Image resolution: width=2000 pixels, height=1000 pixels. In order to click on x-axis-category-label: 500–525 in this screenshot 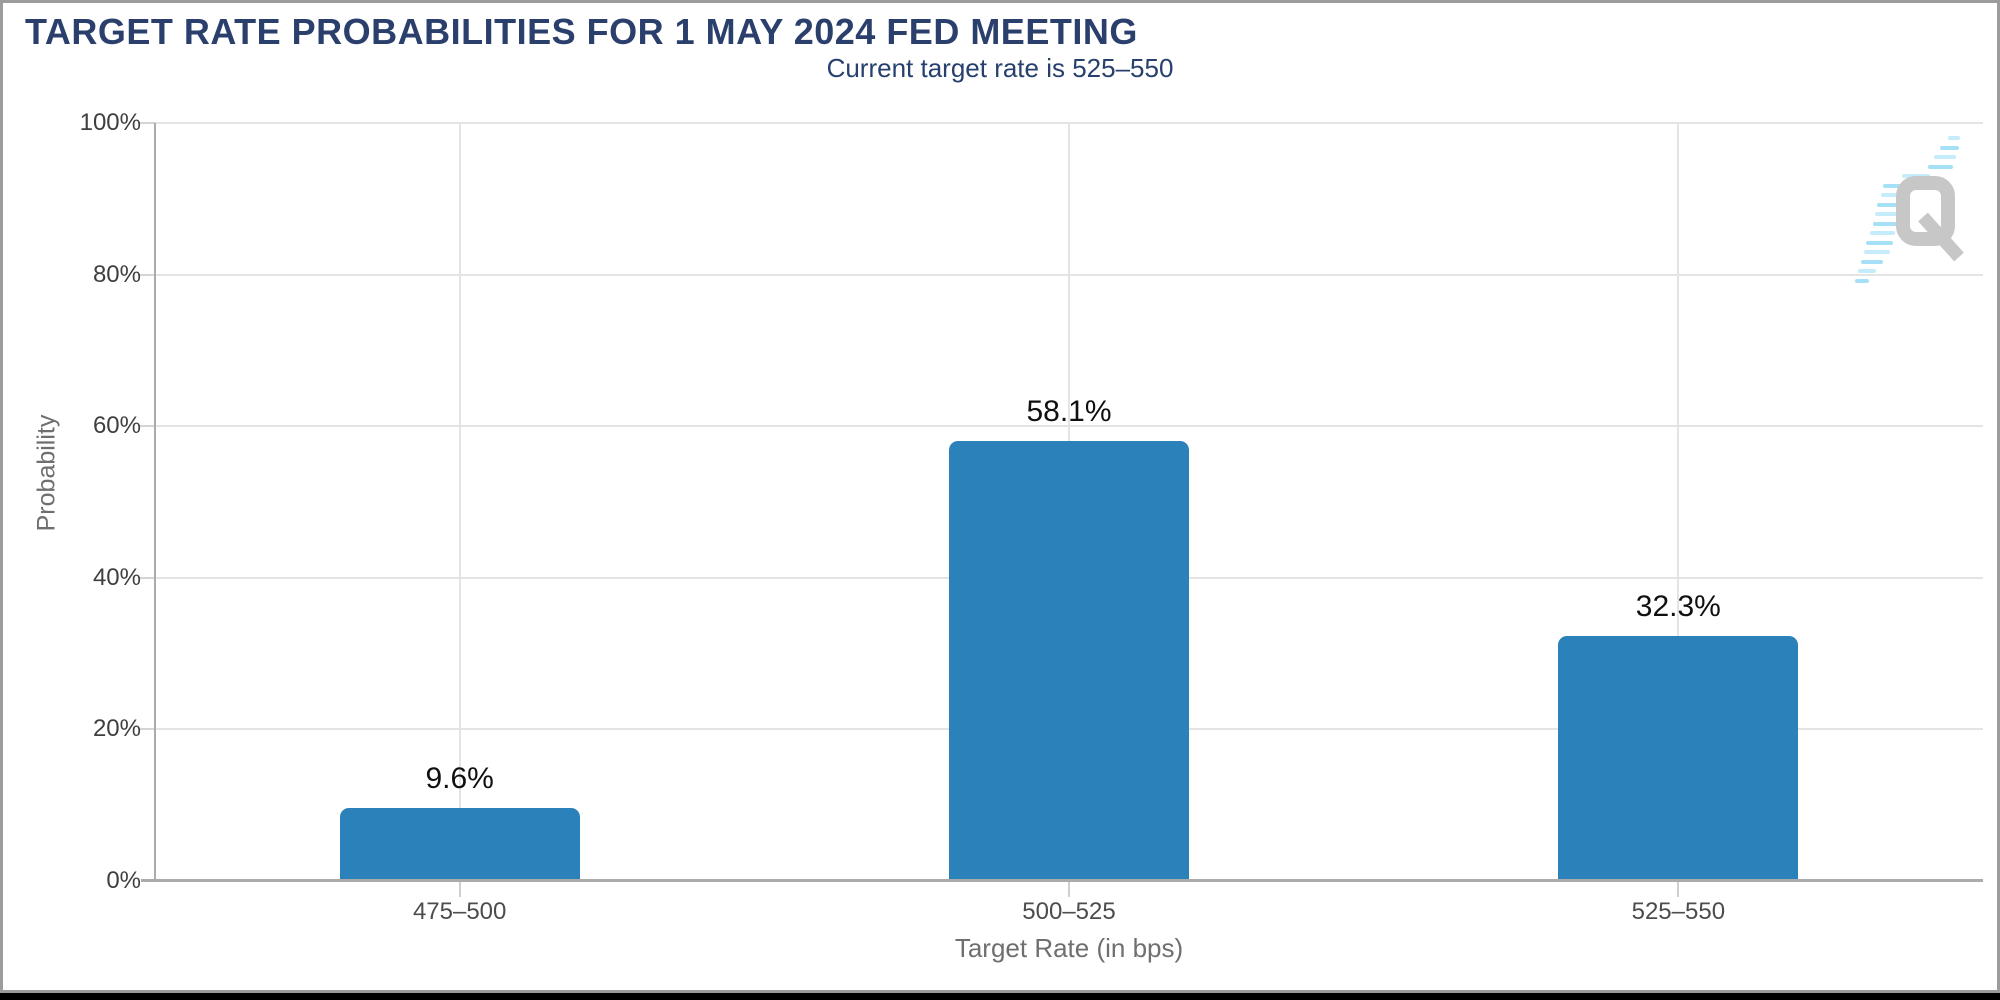, I will do `click(1069, 911)`.